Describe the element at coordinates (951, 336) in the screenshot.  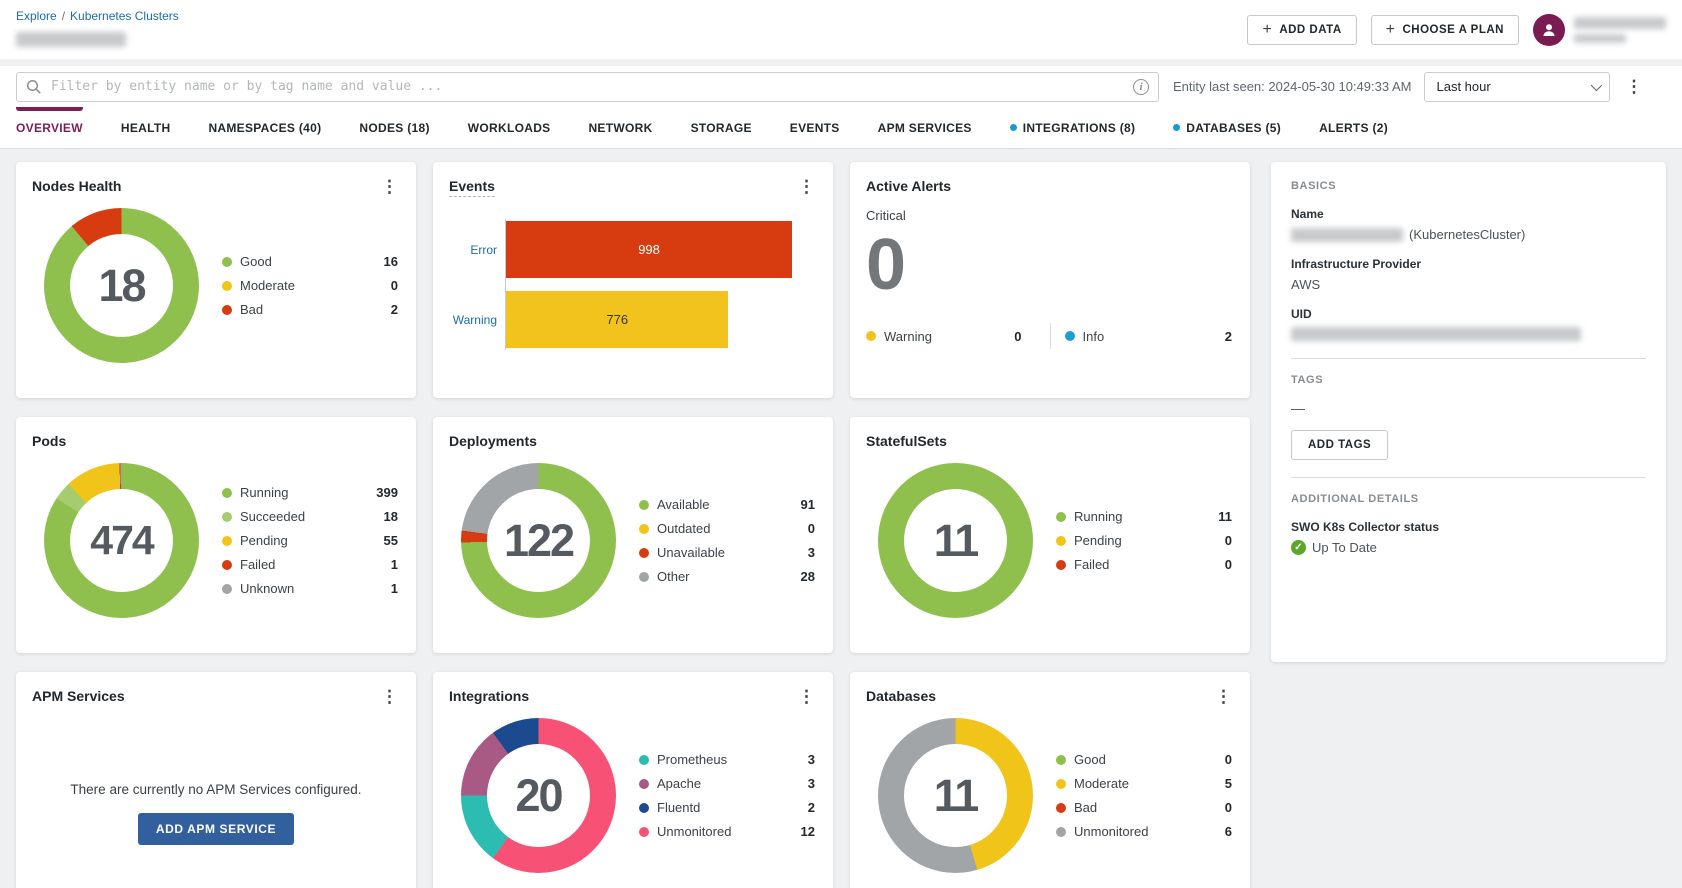
I see `warning-alerts: Warning 0` at that location.